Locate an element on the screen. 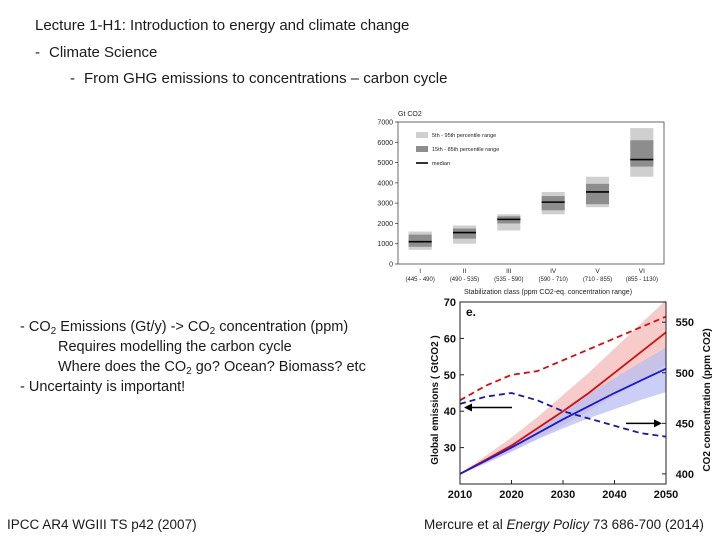 The image size is (720, 540). citation-ref: 73 686-700 (2014) is located at coordinates (646, 524).